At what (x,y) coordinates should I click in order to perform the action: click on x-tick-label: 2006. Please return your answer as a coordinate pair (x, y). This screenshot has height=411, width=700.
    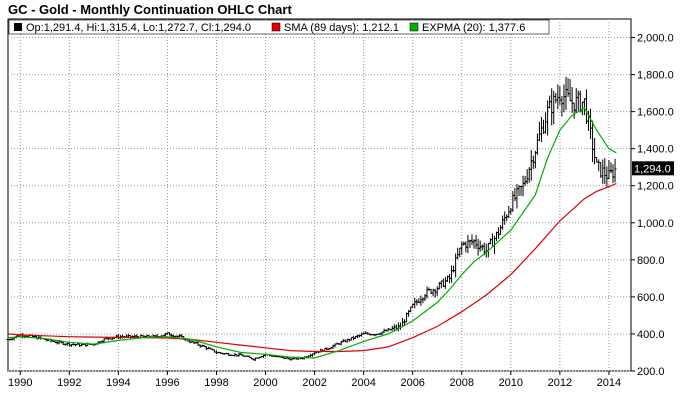
    Looking at the image, I should click on (412, 383).